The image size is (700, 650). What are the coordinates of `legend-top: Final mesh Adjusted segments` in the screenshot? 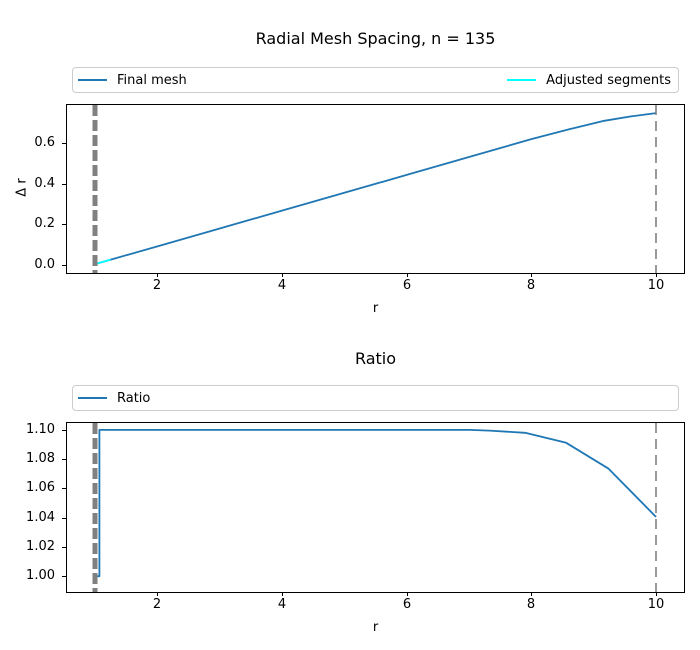 It's located at (375, 80).